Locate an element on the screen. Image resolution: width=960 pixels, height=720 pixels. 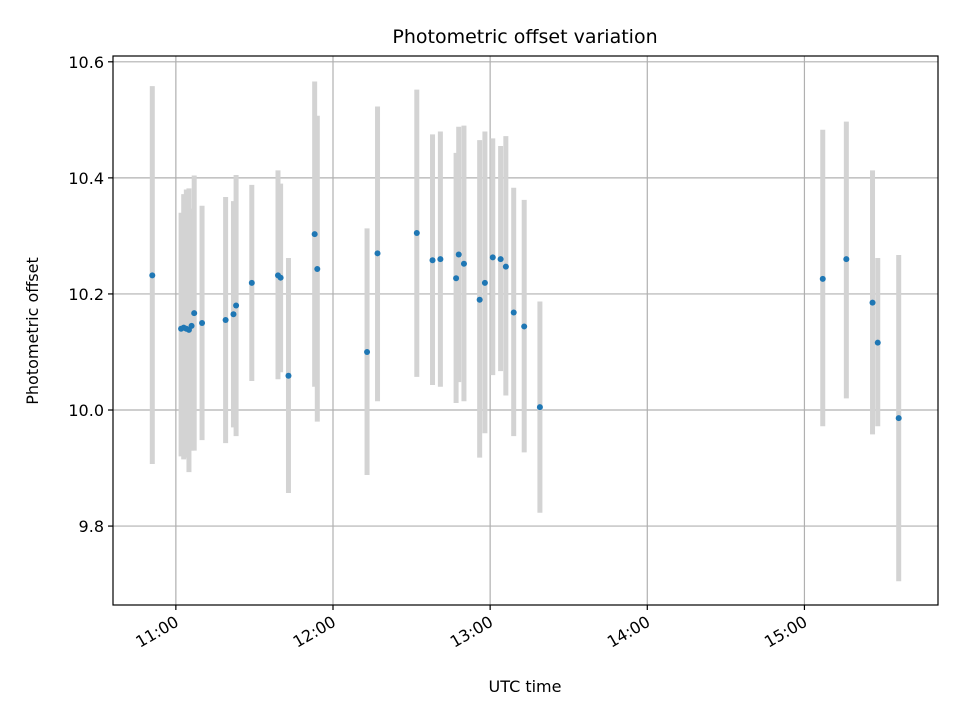
y-tick-label: 10.2 is located at coordinates (86, 294).